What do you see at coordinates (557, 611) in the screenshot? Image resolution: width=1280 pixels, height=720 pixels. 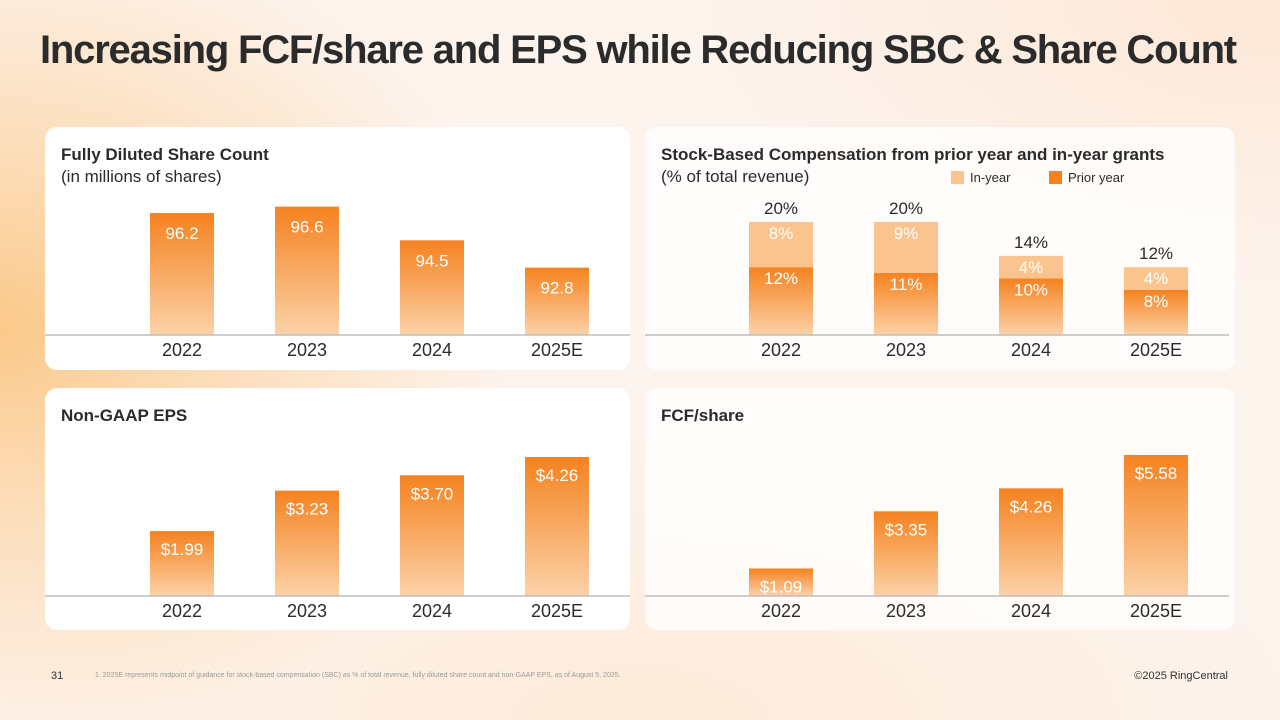 I see `eps-tick-label: 2025E` at bounding box center [557, 611].